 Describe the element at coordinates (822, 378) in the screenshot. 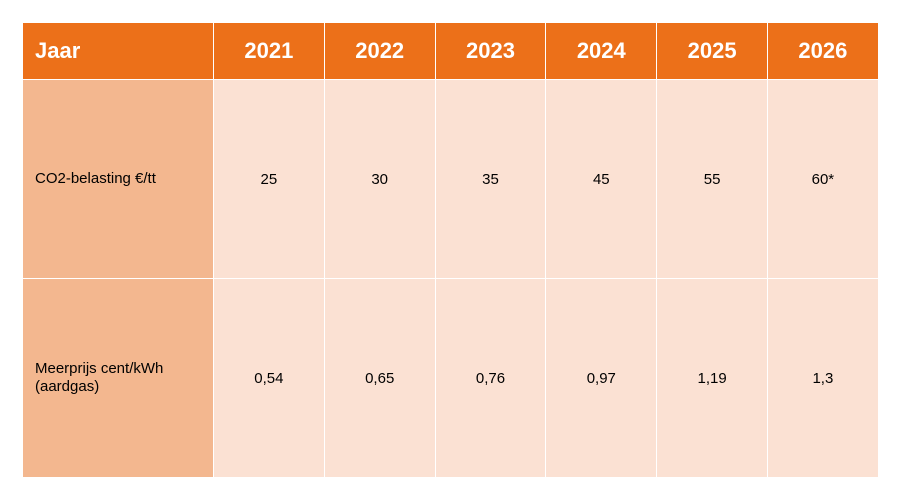

I see `table-cell: 1,3` at that location.